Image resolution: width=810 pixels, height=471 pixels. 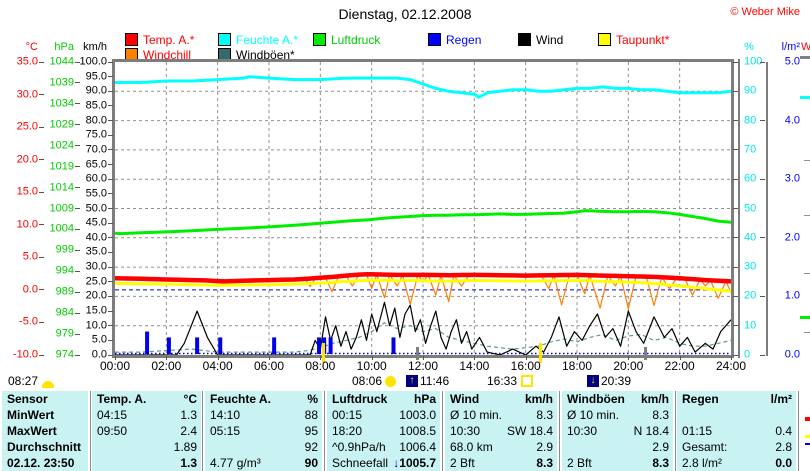 What do you see at coordinates (529, 431) in the screenshot?
I see `cell-text: SW 18.4` at bounding box center [529, 431].